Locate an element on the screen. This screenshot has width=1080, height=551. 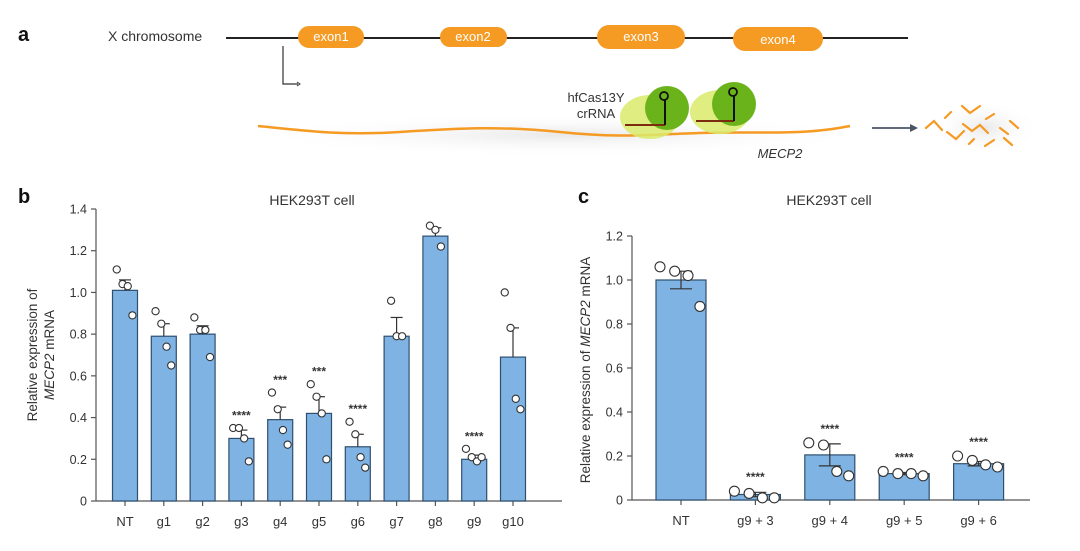
b-bar-group: *** is located at coordinates (280, 437).